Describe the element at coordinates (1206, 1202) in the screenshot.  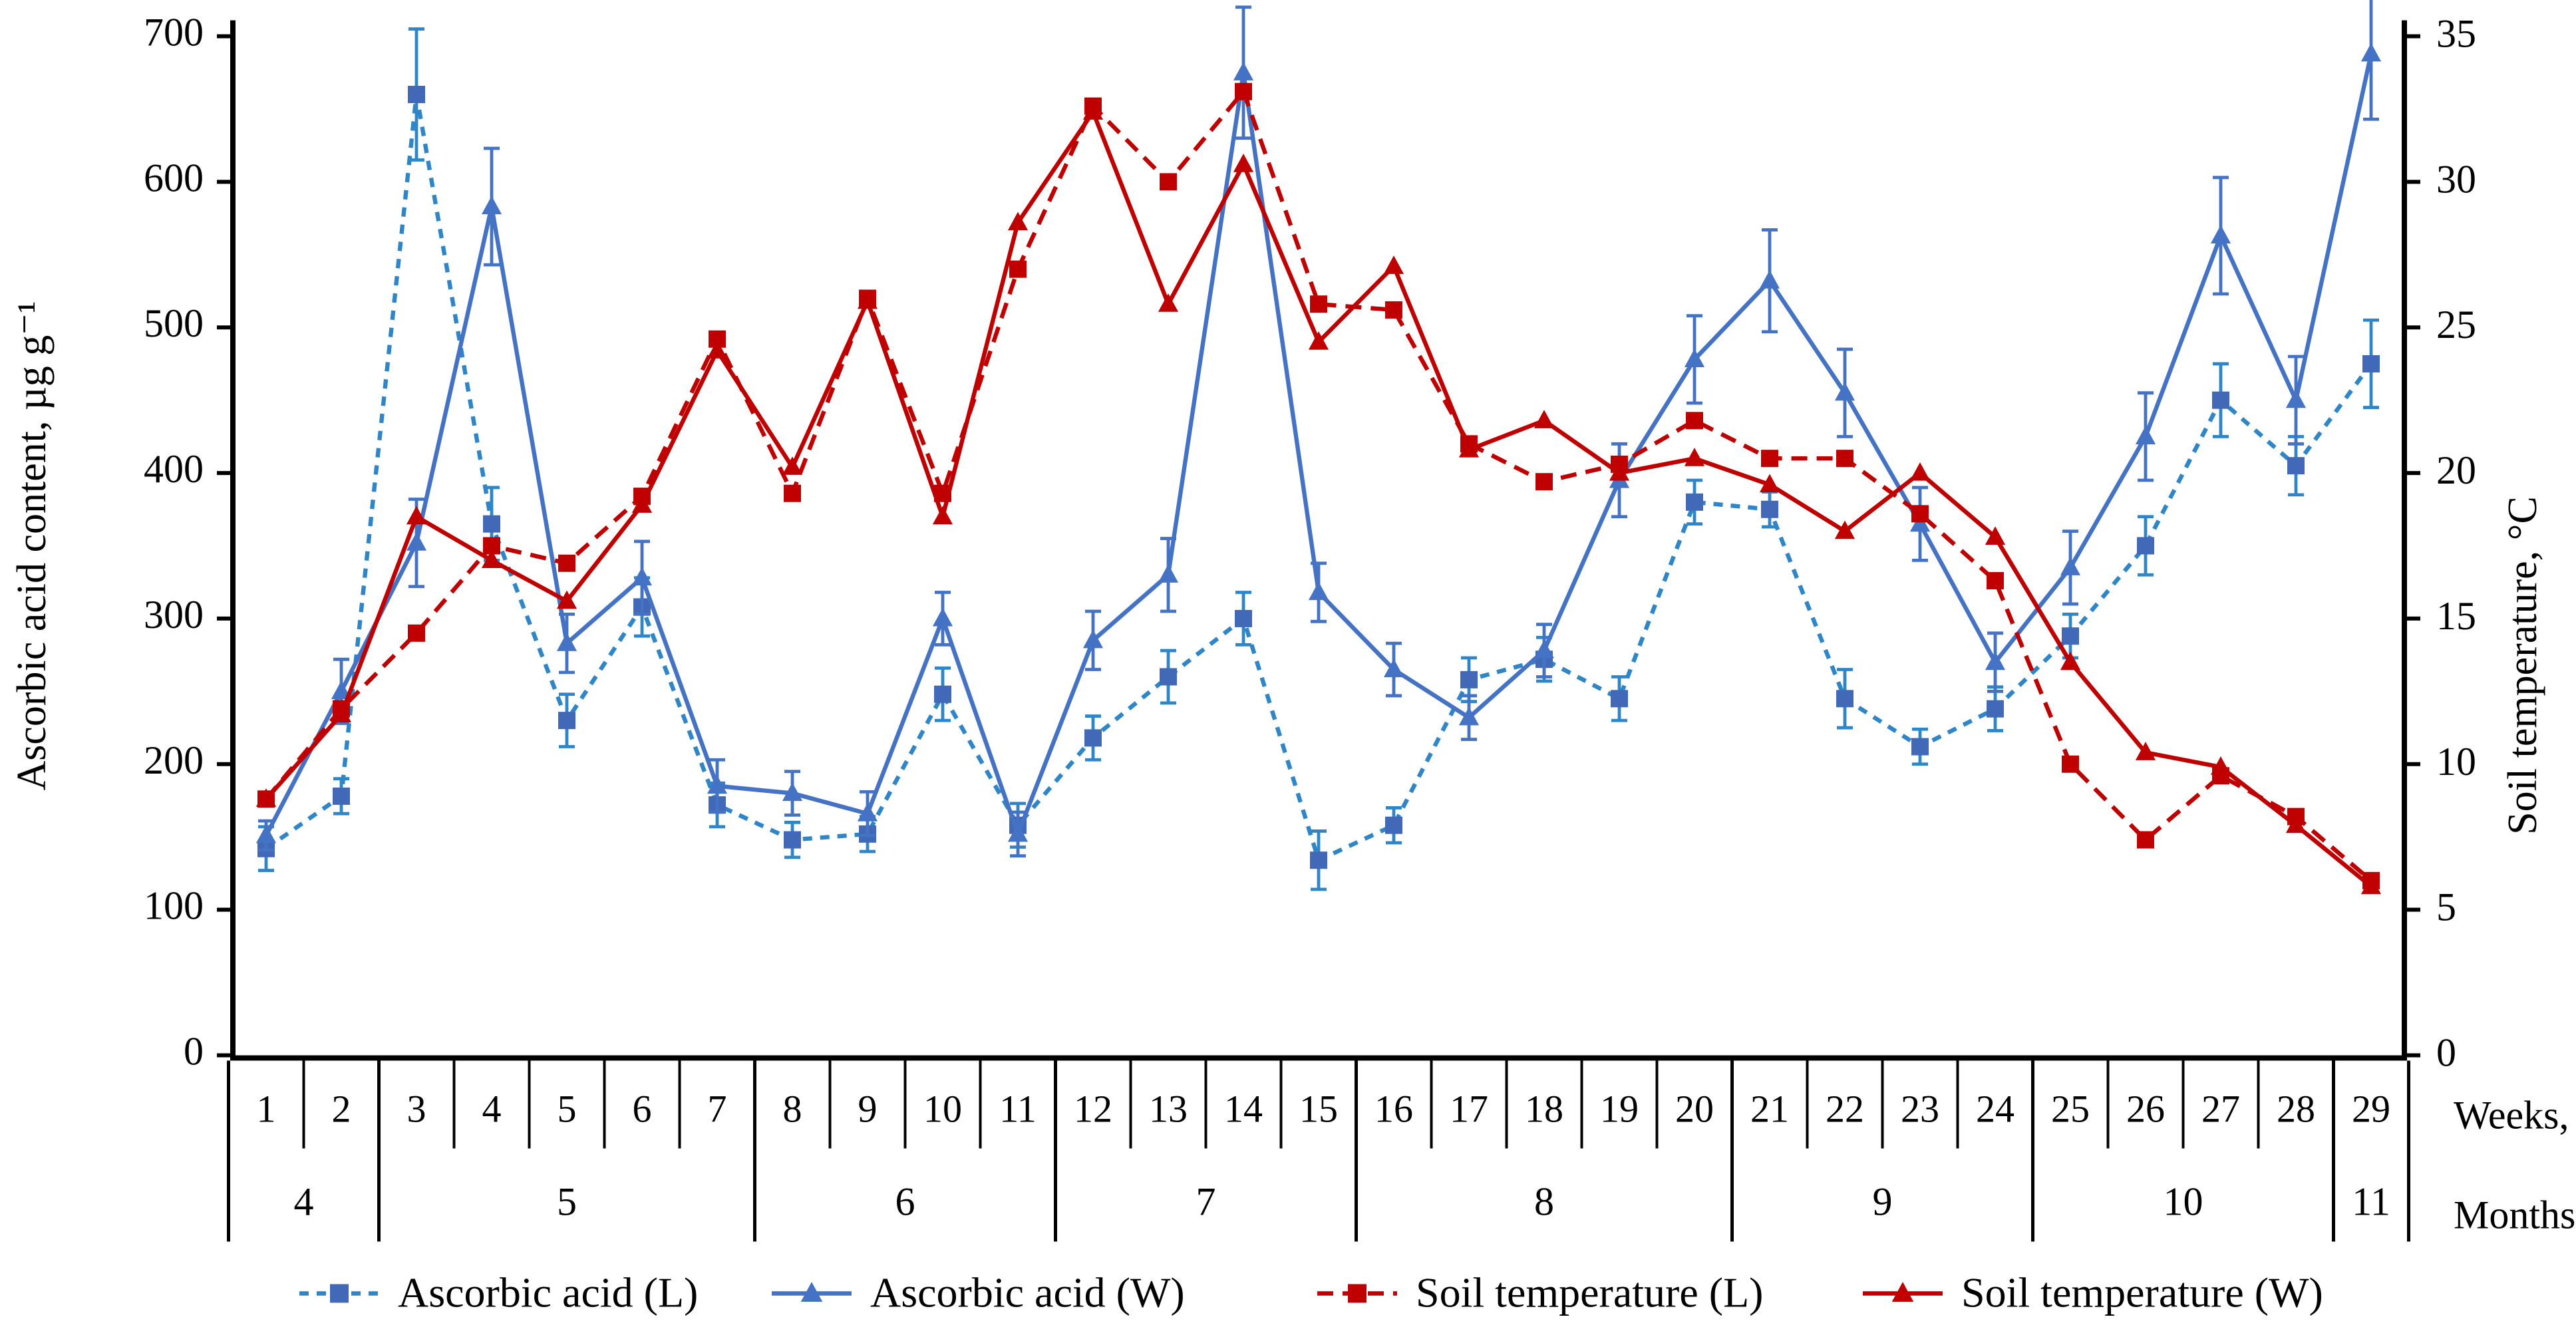
I see `month-label: 7` at that location.